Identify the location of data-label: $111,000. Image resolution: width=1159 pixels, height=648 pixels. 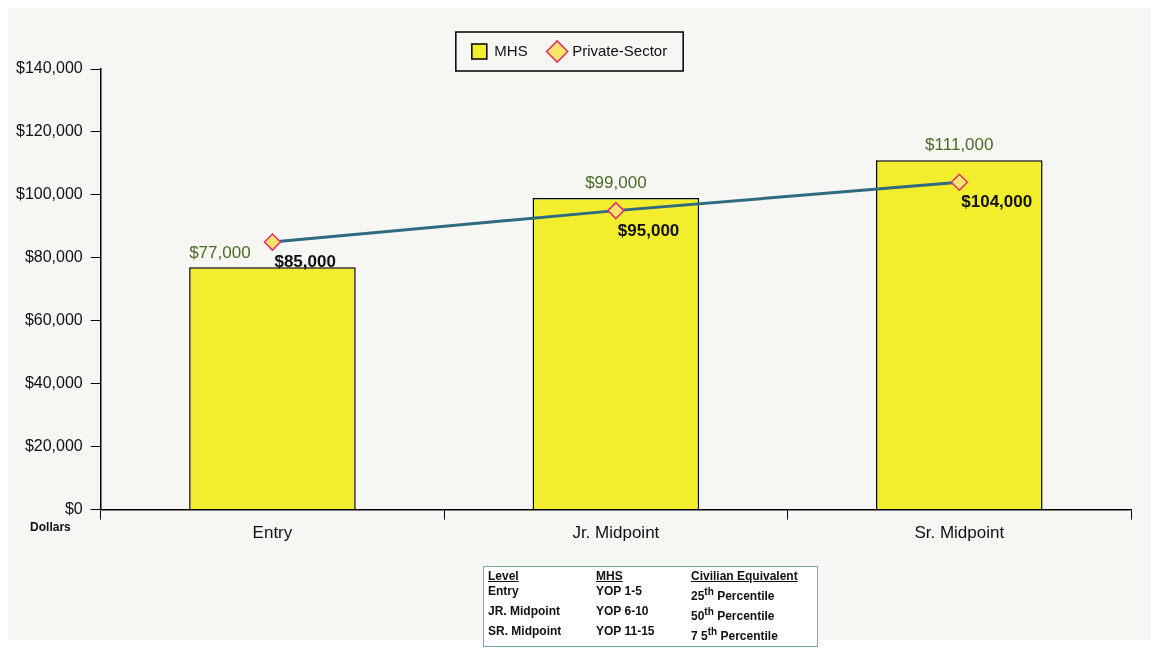
(959, 145).